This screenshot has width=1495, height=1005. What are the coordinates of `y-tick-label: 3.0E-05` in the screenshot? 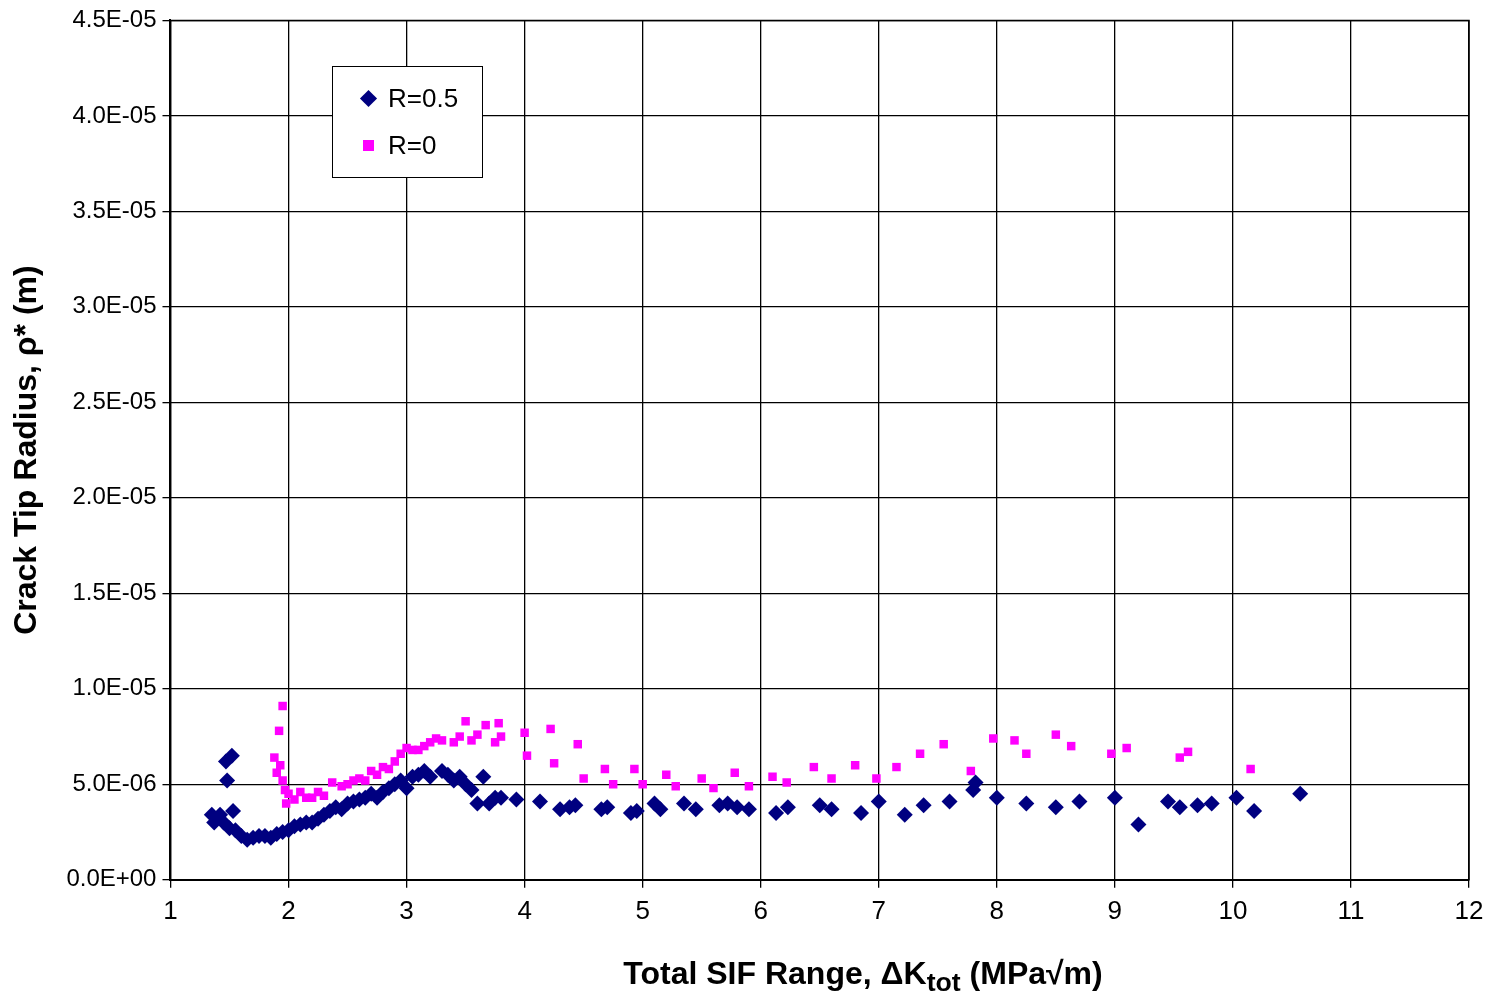 It's located at (114, 305).